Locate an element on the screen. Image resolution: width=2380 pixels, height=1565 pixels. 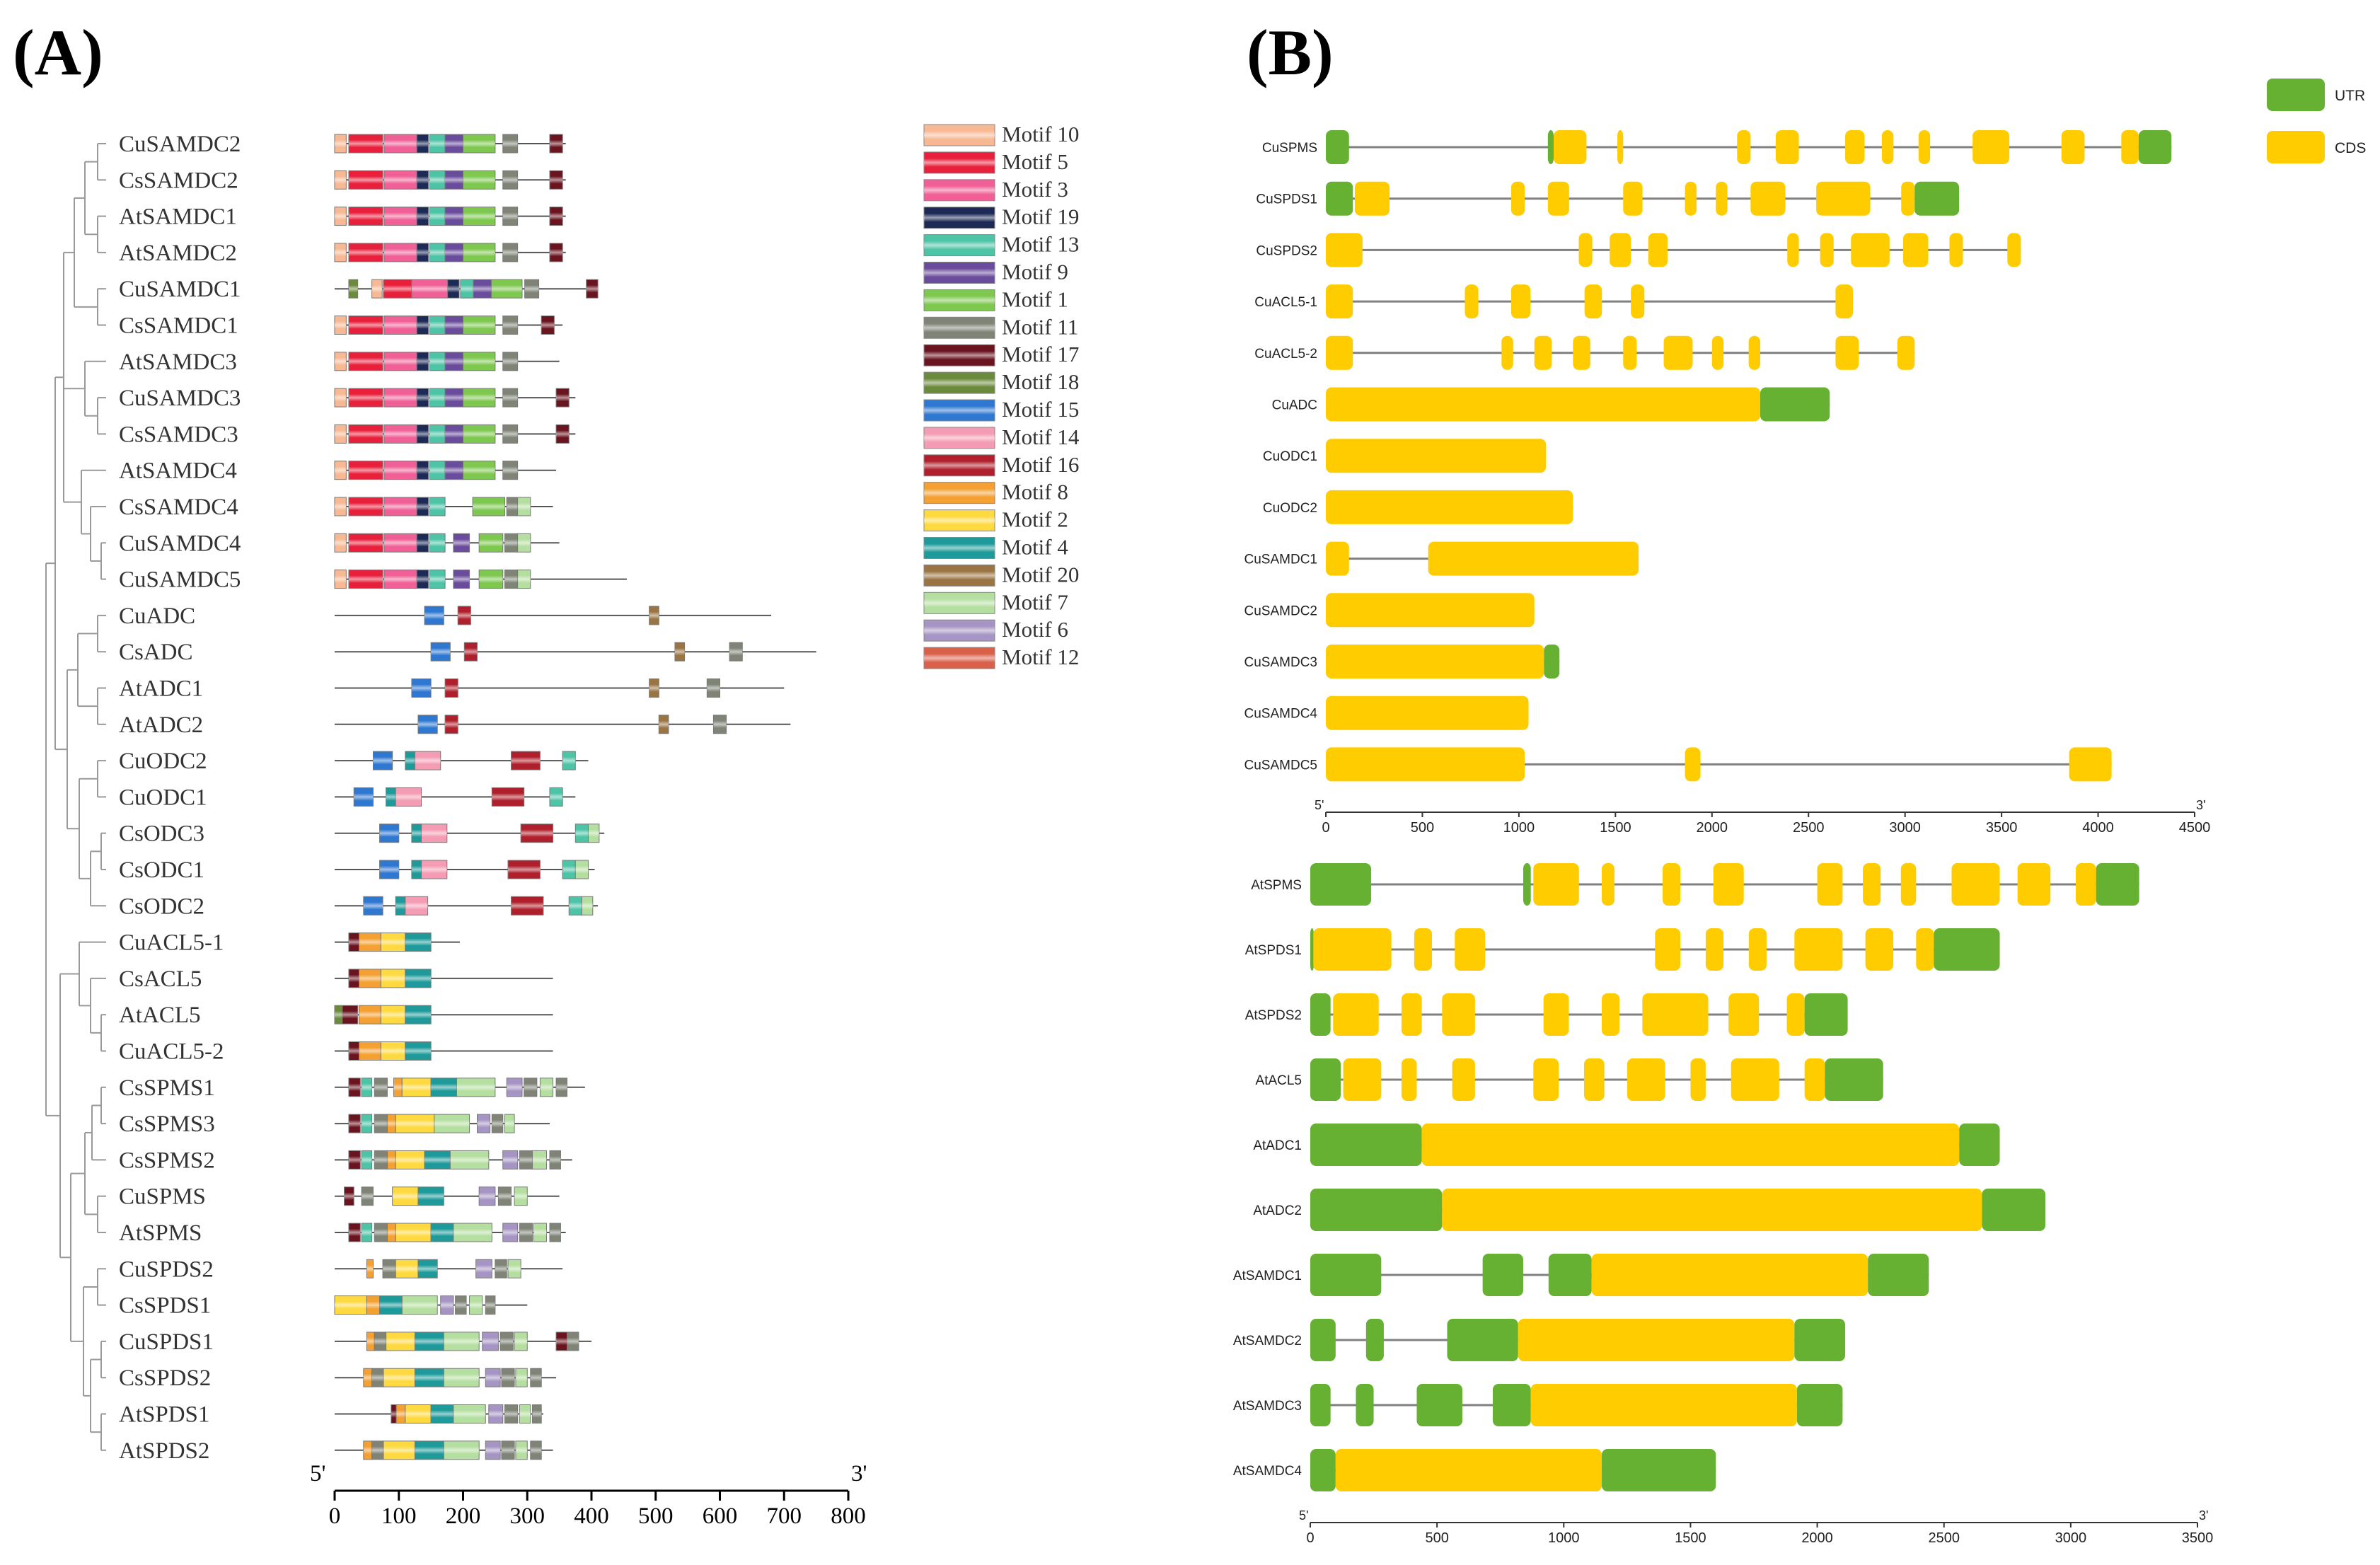
axis-tick-label: 1500 is located at coordinates (1616, 828).